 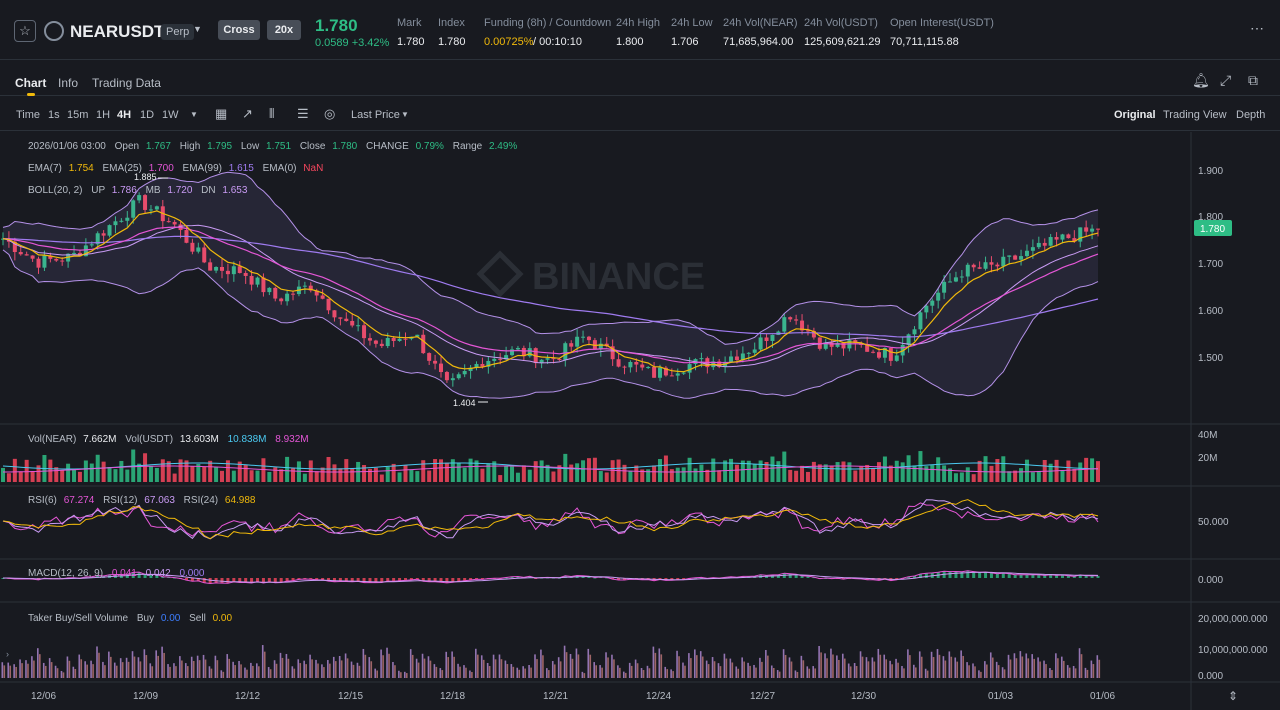 I want to click on time-label: Time, so click(x=28, y=115).